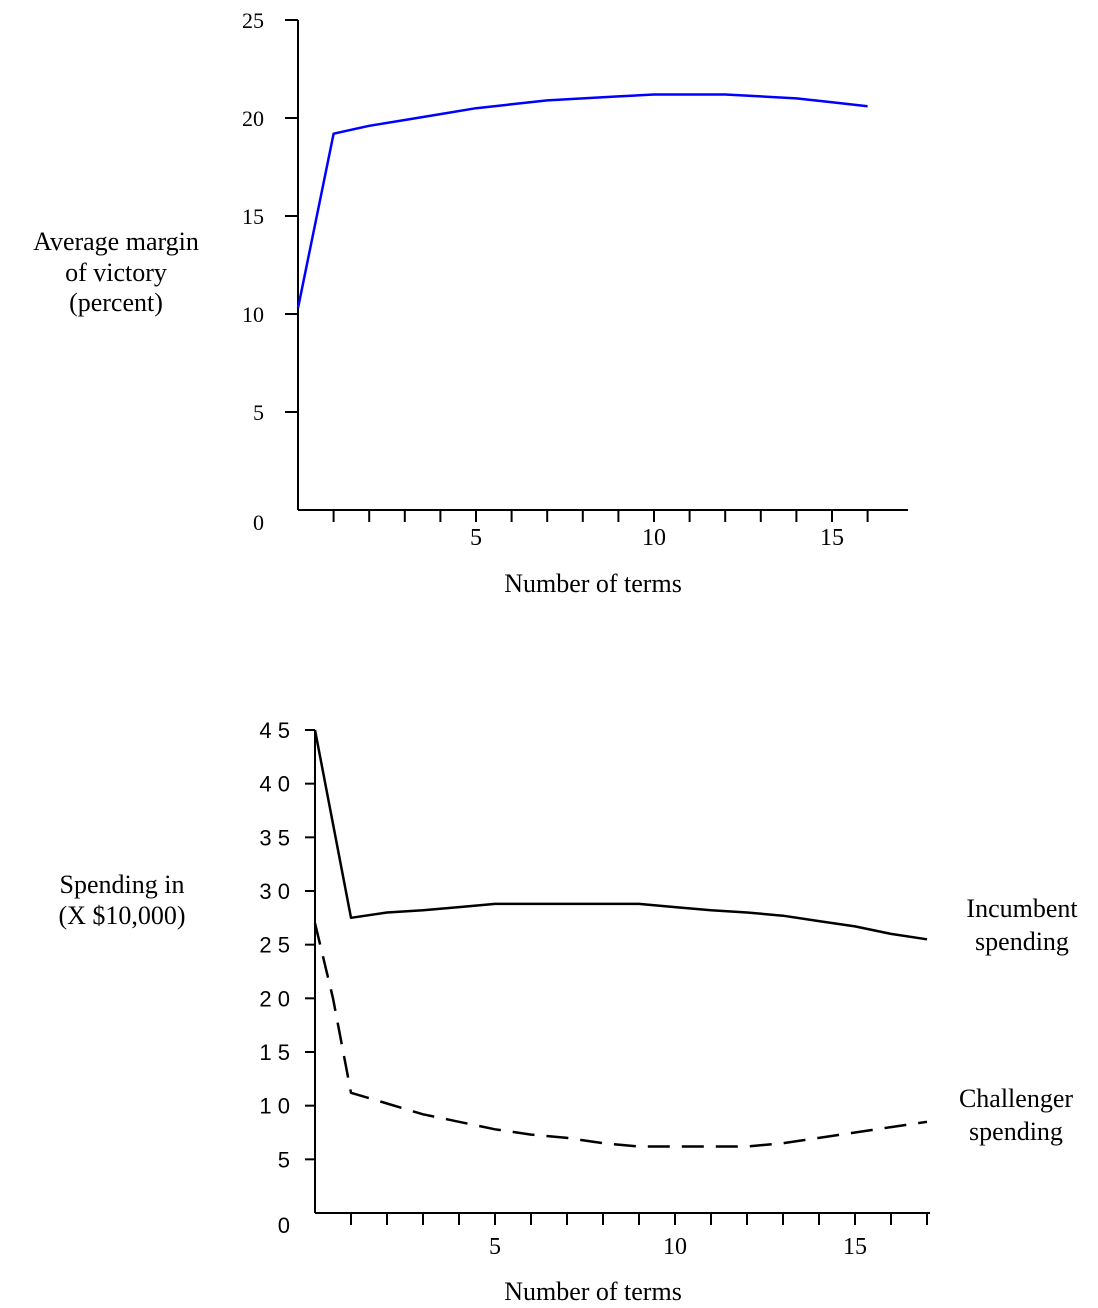  What do you see at coordinates (1016, 1098) in the screenshot?
I see `series-label: Challenger` at bounding box center [1016, 1098].